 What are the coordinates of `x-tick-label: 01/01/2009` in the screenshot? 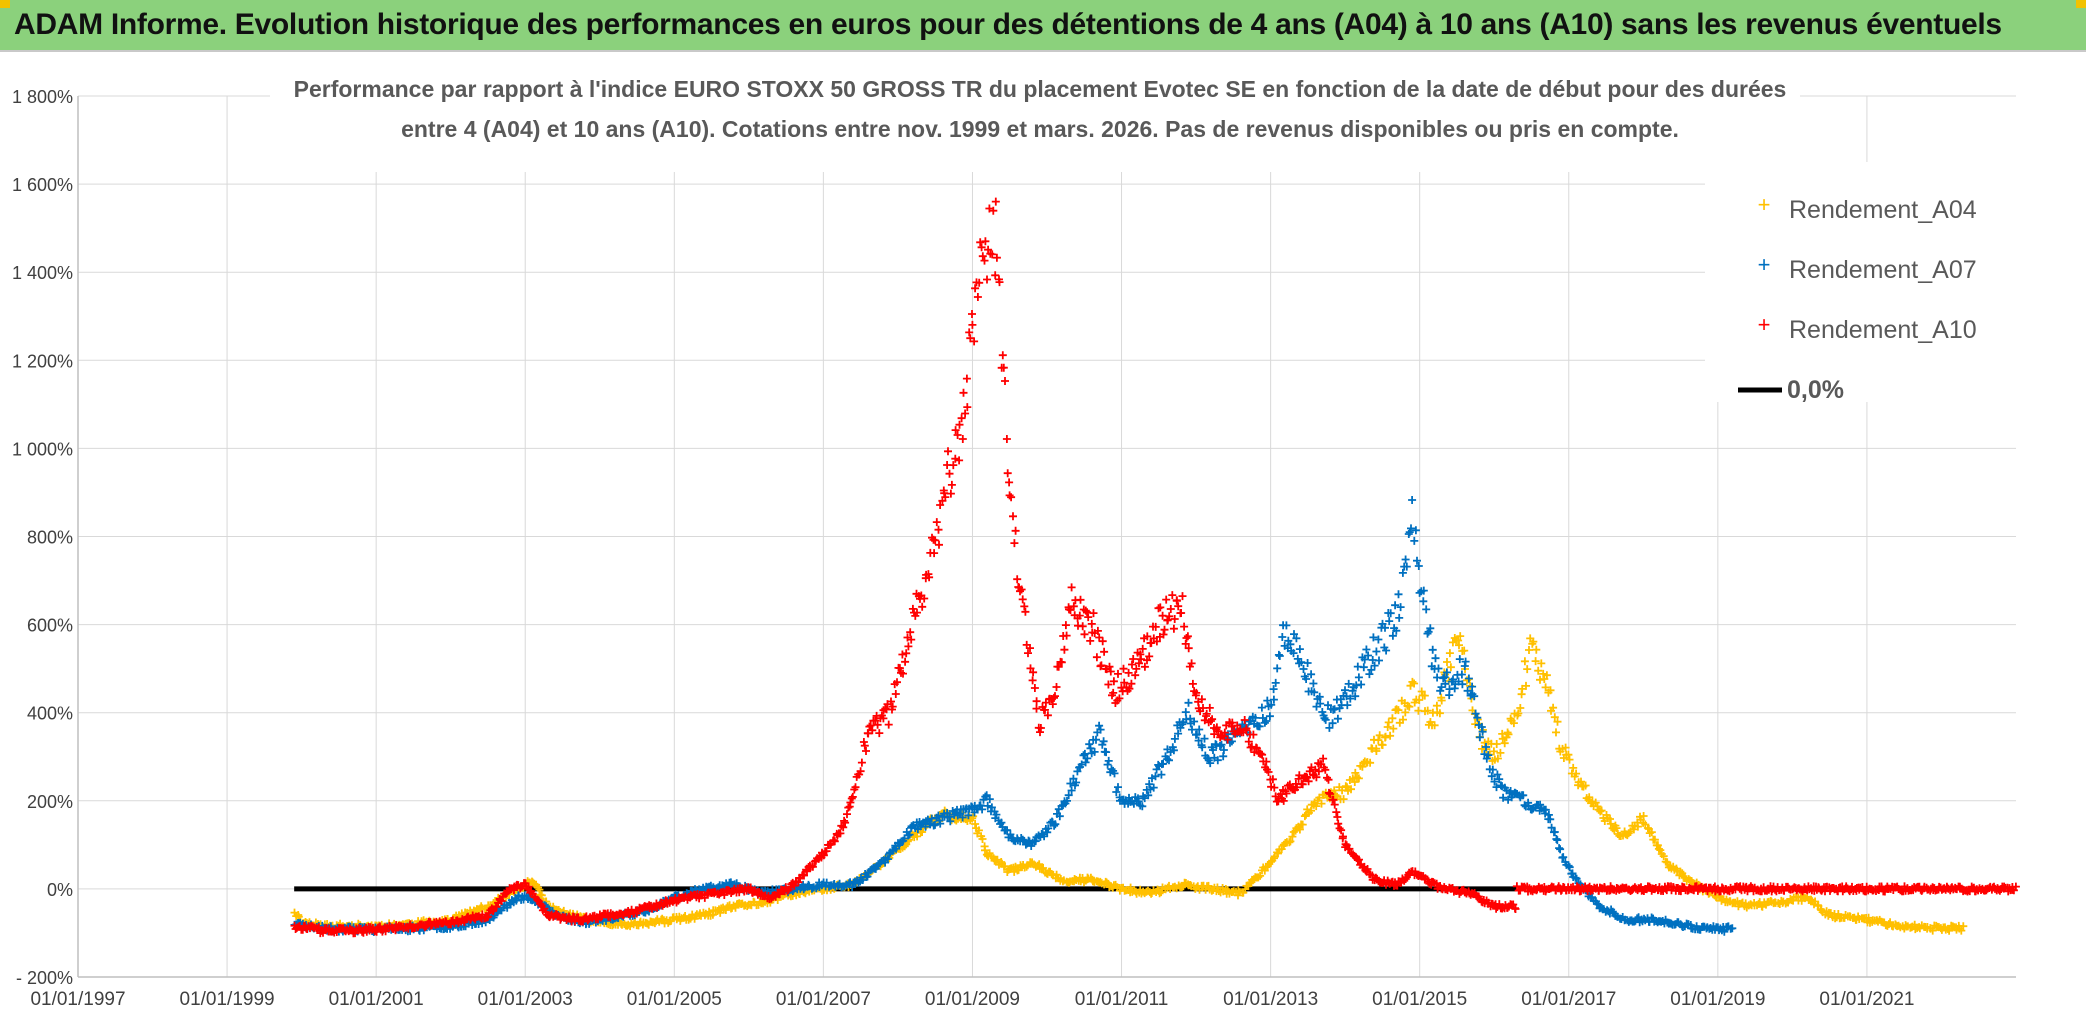 It's located at (972, 999).